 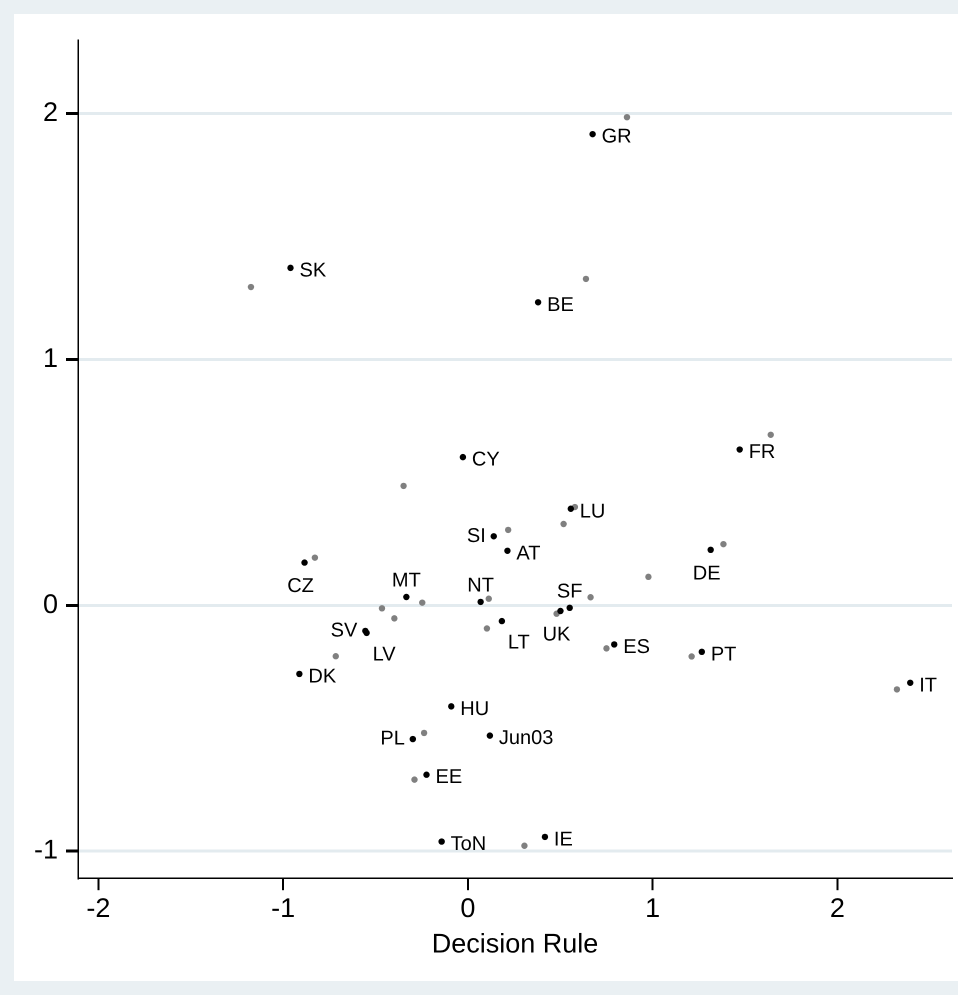 I want to click on data-label: CY, so click(x=486, y=459).